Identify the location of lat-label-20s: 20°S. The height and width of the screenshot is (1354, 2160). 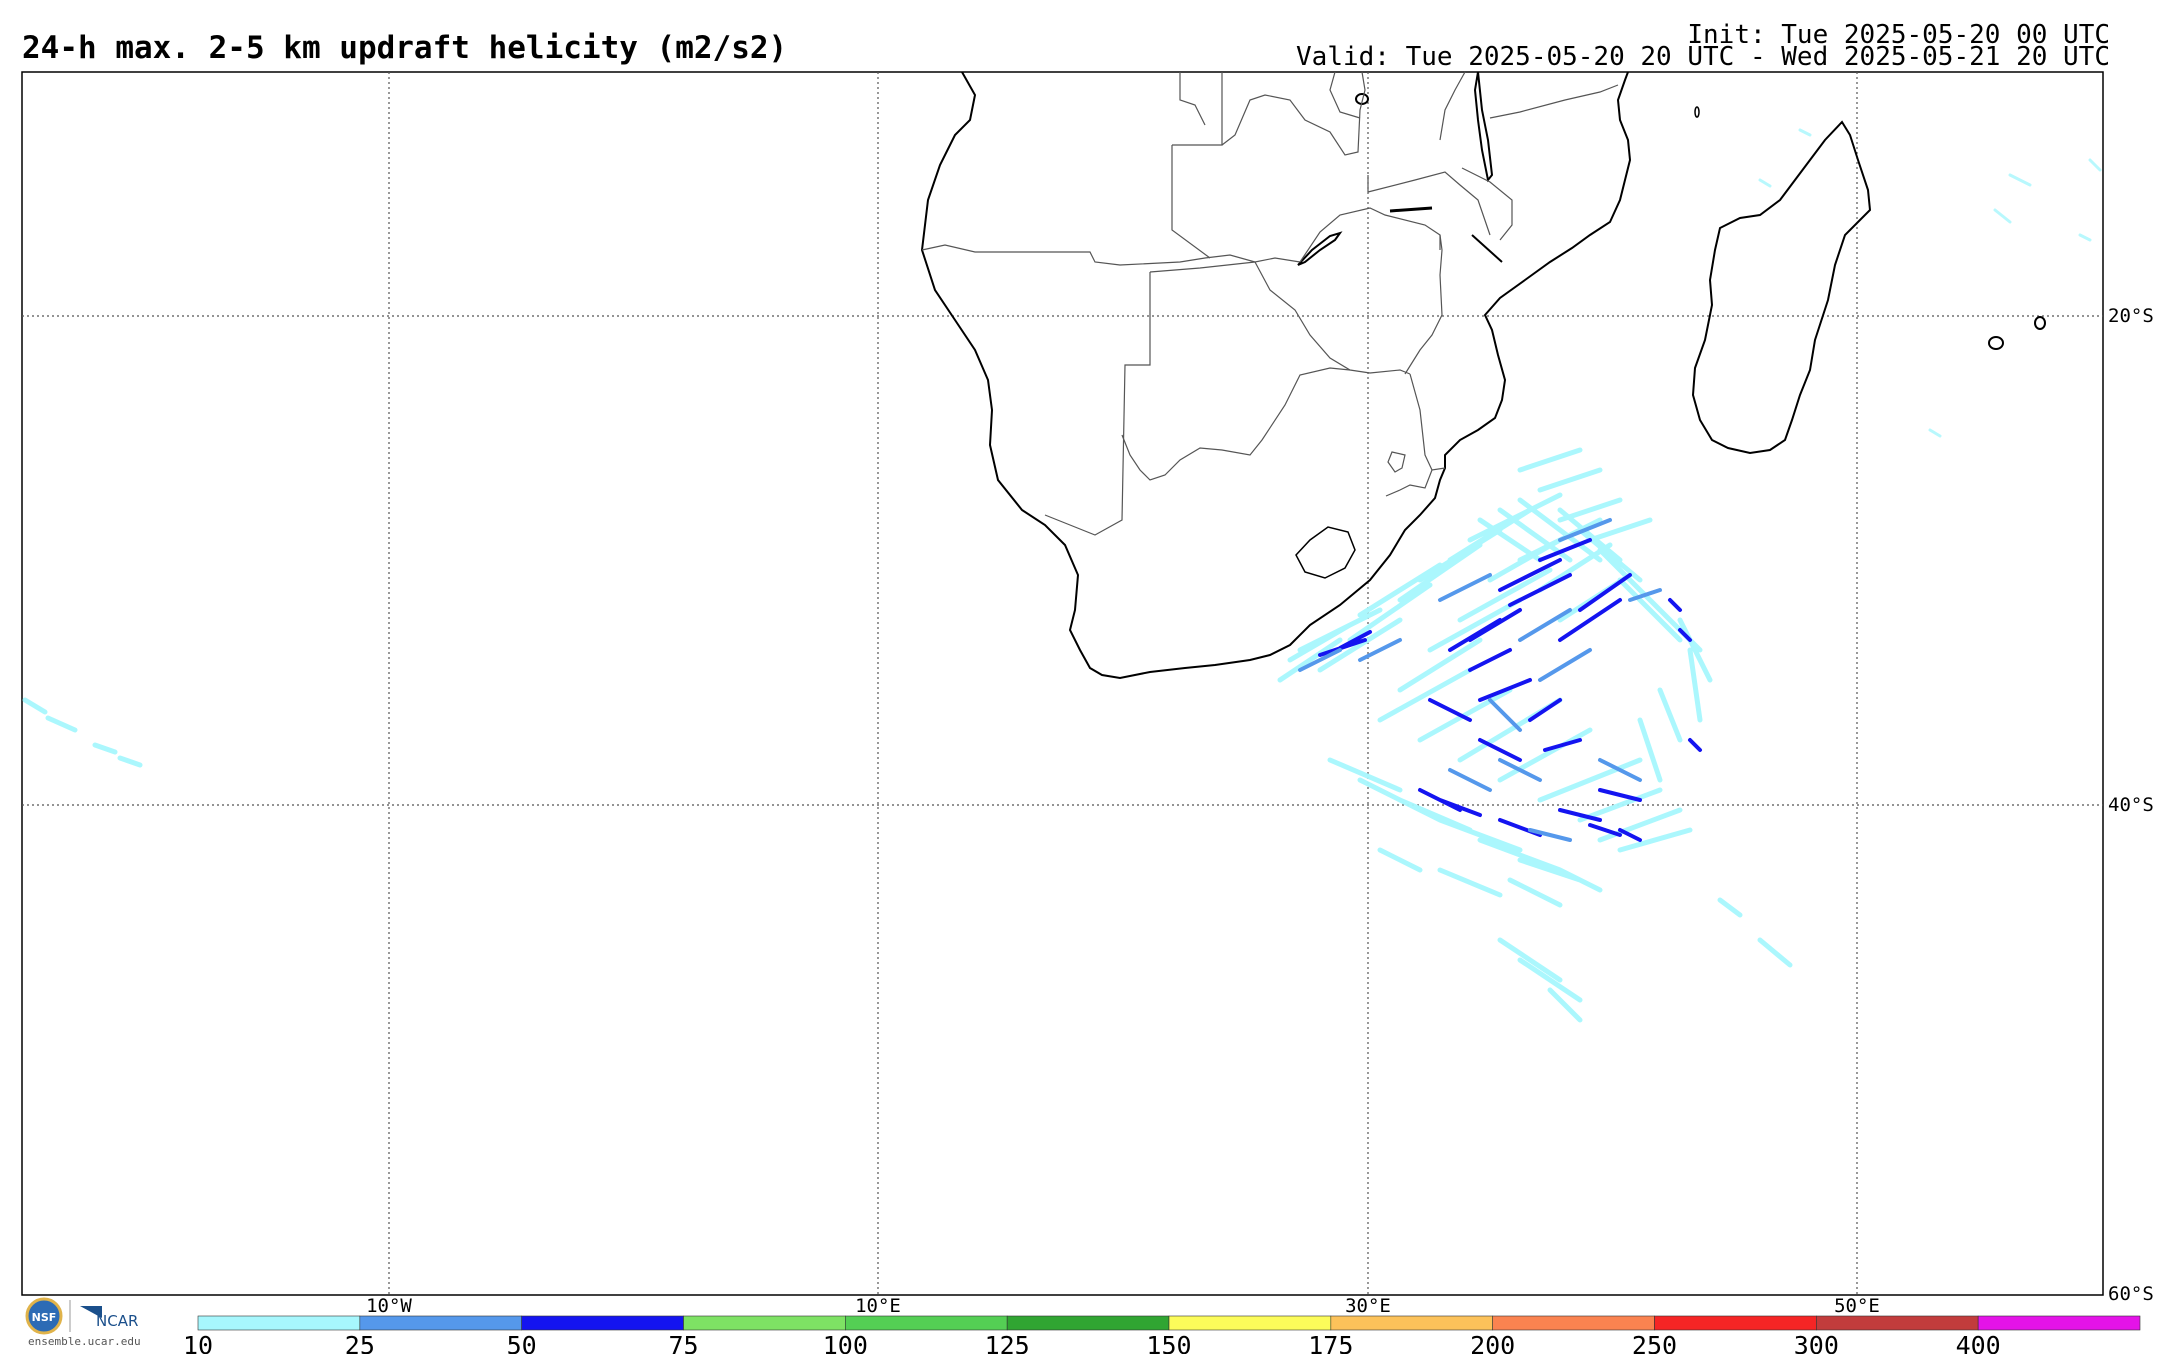
(2131, 316).